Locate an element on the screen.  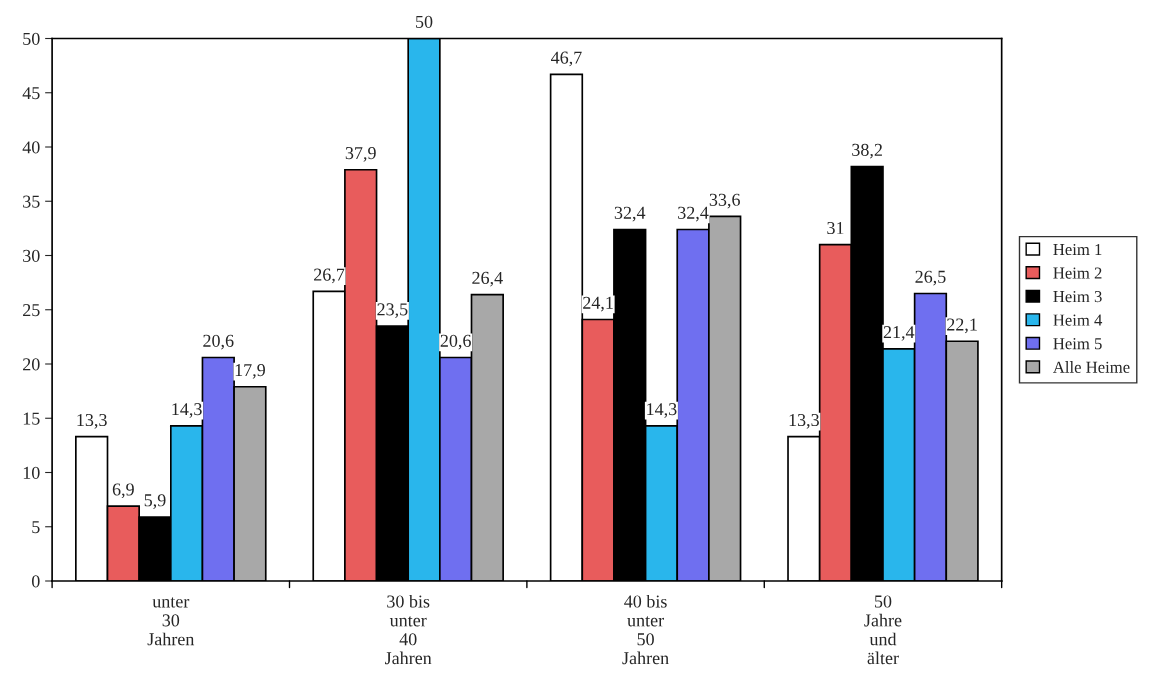
x-tick-label: 40 bis unter 50 Jahren is located at coordinates (645, 629).